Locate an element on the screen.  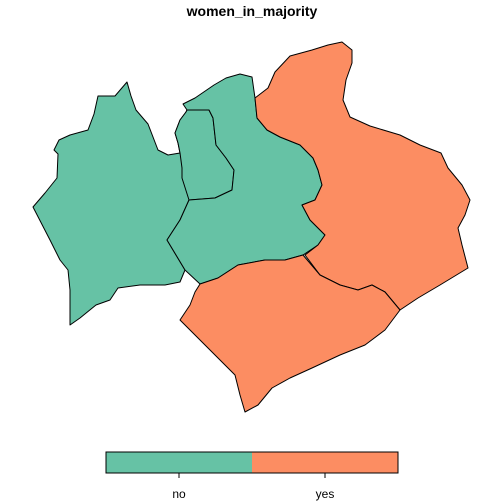
legend-swatch-no is located at coordinates (179, 462).